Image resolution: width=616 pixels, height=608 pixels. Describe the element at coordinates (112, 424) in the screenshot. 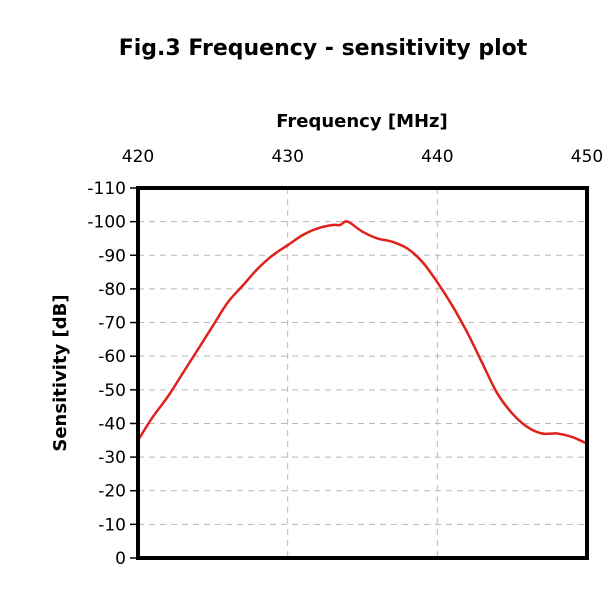

I see `y-tick-label: -40` at that location.